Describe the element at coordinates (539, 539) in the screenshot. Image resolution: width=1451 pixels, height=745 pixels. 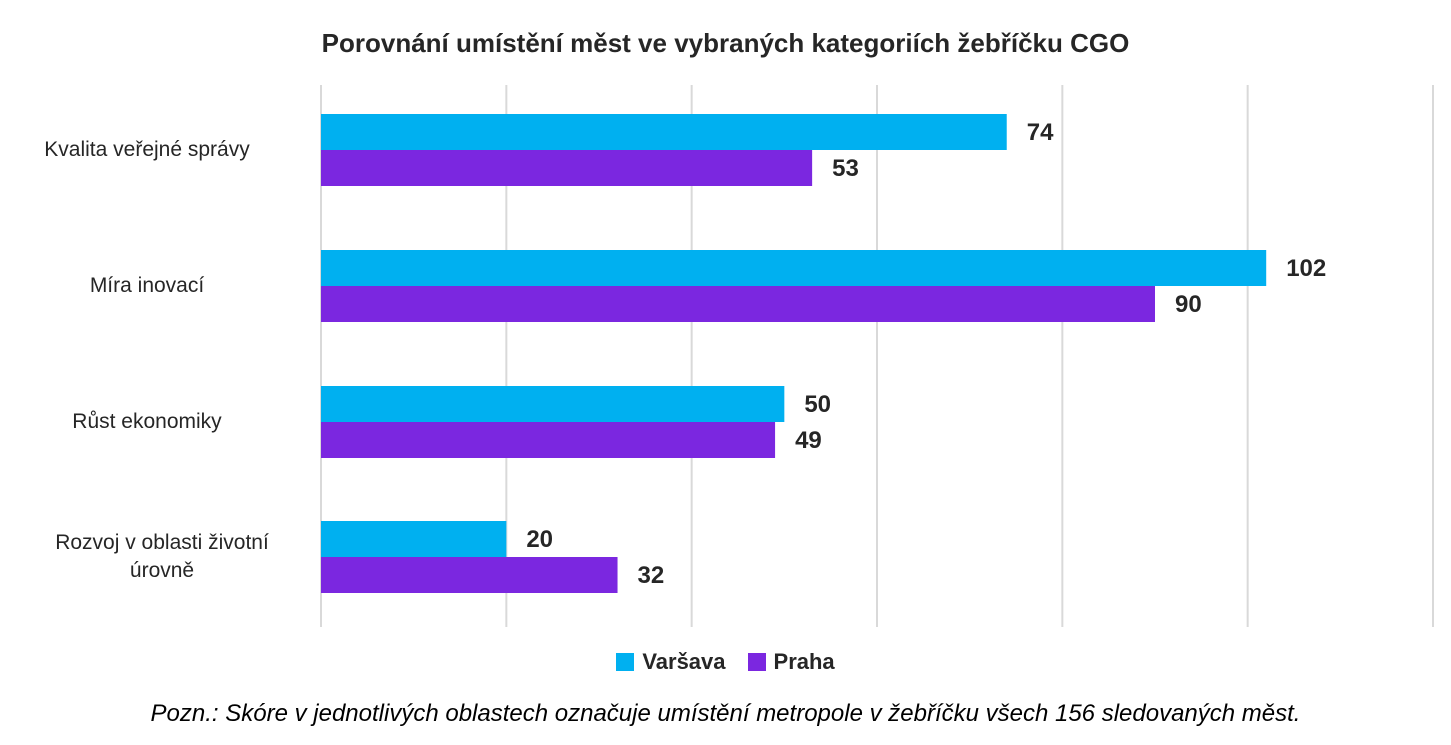
I see `data-label-varsava-3: 20` at that location.